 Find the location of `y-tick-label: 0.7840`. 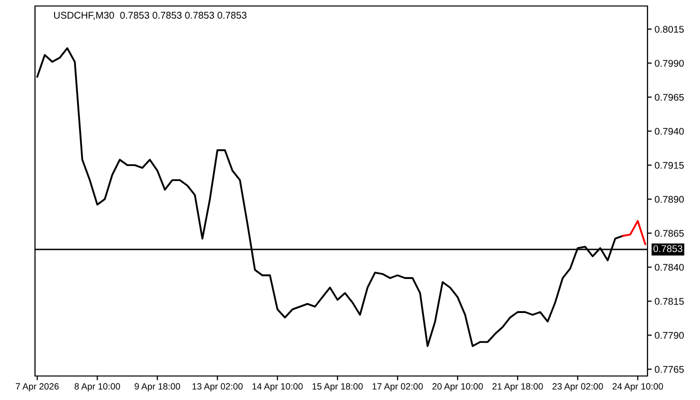

y-tick-label: 0.7840 is located at coordinates (669, 267).